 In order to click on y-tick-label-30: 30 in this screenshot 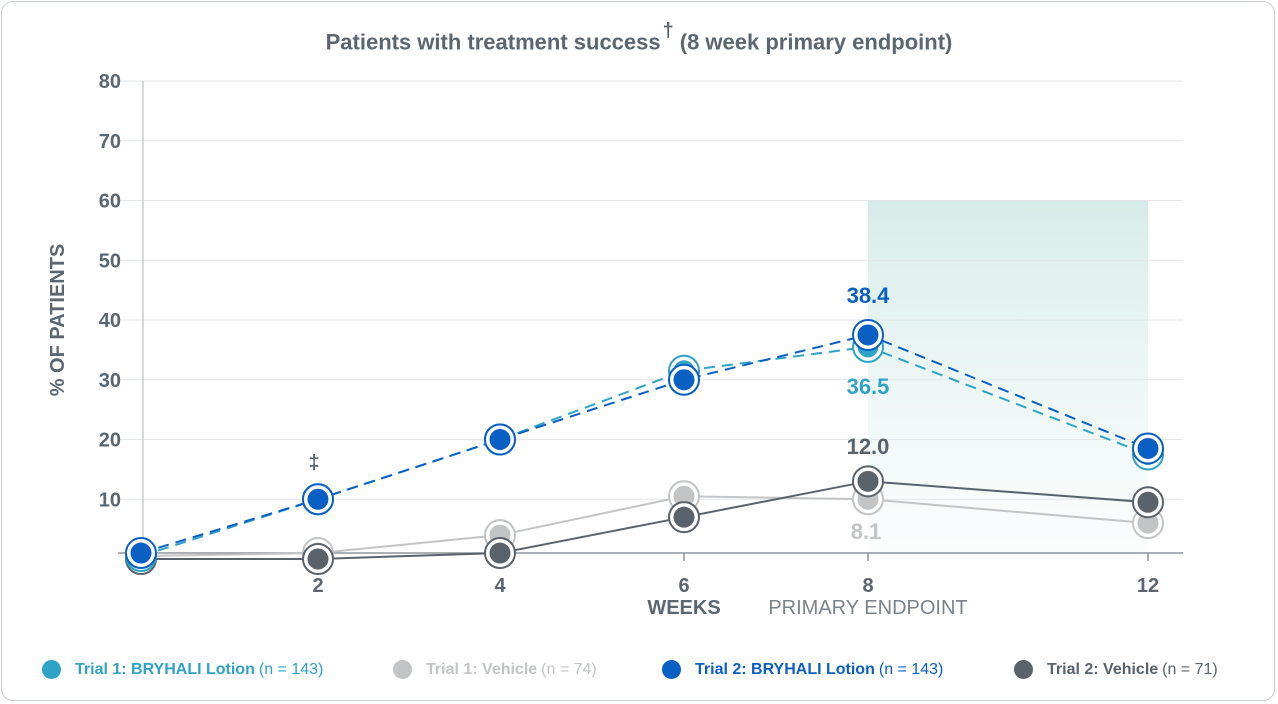, I will do `click(110, 381)`.